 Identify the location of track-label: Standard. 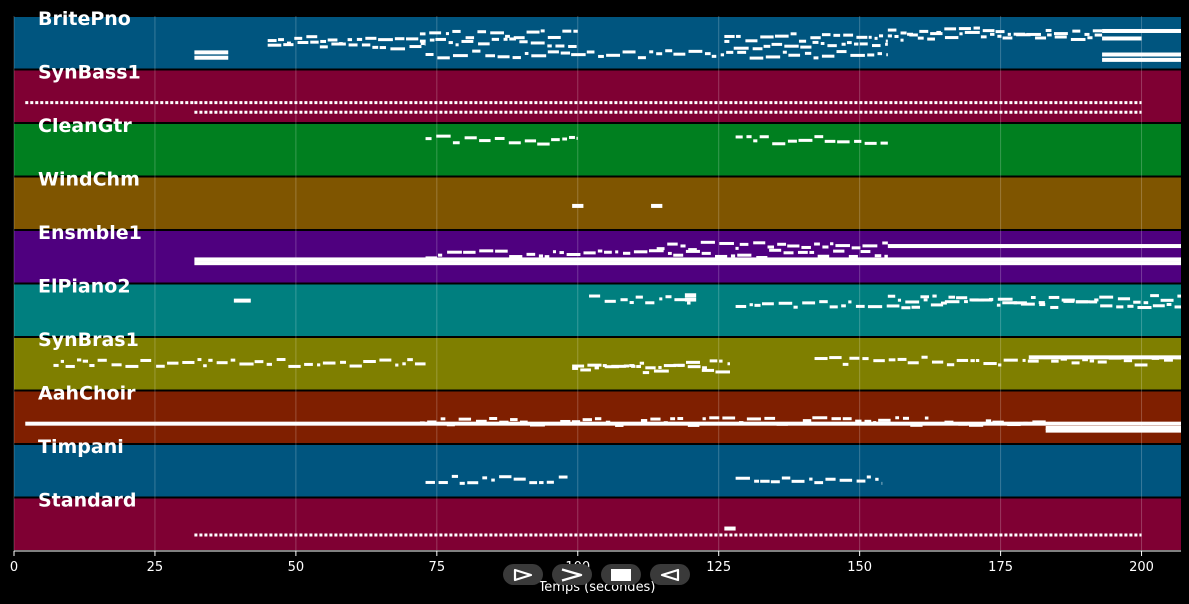
(87, 501).